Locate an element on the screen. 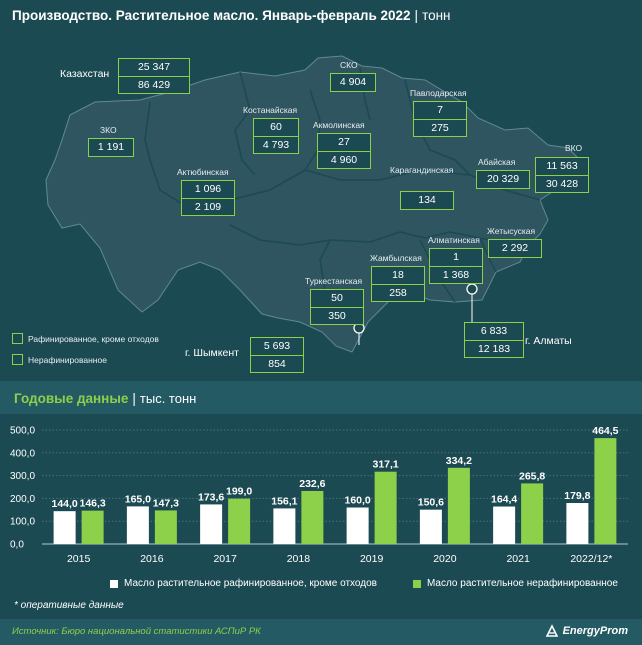  region-values-abay: 20 329 is located at coordinates (503, 179).